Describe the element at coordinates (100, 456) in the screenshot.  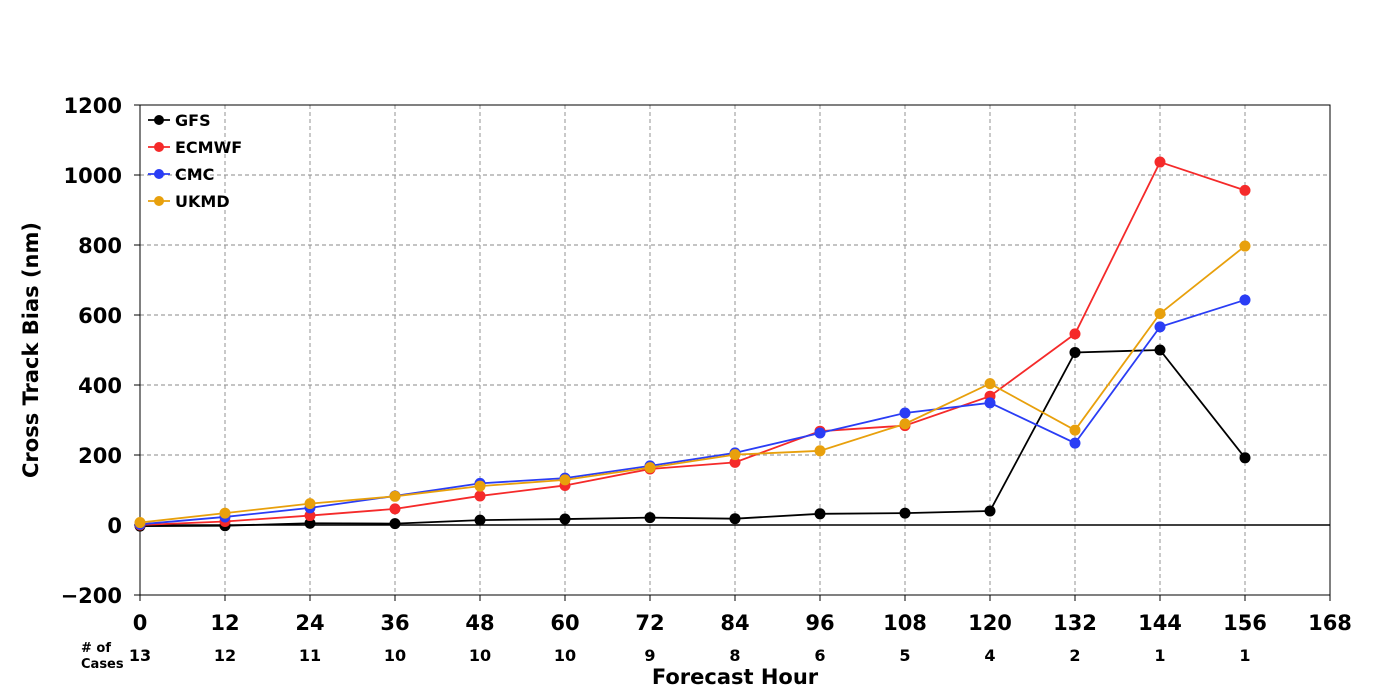
I see `y-tick-label: 200` at that location.